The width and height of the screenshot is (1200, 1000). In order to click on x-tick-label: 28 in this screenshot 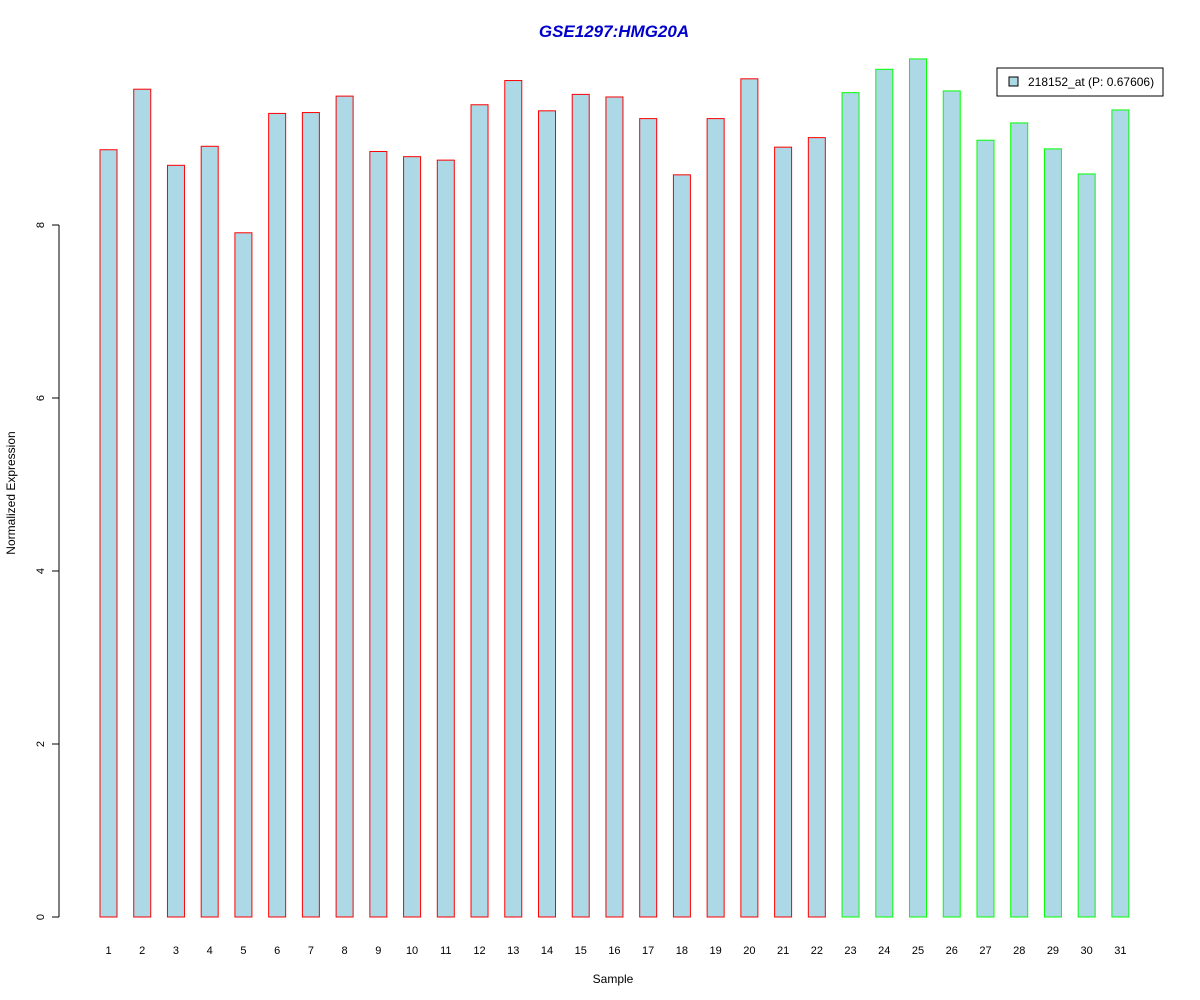, I will do `click(1019, 951)`.